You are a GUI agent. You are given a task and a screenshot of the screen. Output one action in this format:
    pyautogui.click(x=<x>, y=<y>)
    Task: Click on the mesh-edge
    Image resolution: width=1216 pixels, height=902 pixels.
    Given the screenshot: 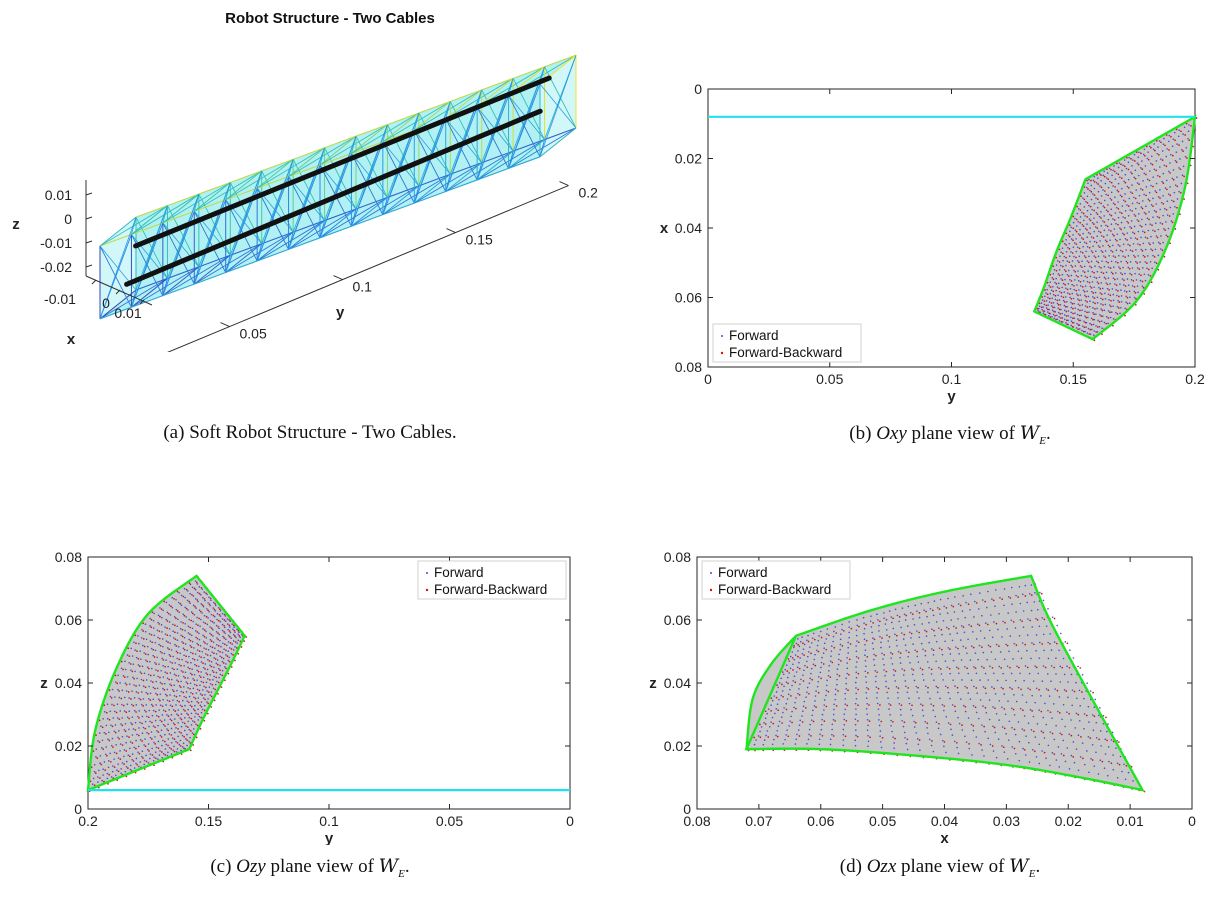 What is the action you would take?
    pyautogui.click(x=183, y=200)
    